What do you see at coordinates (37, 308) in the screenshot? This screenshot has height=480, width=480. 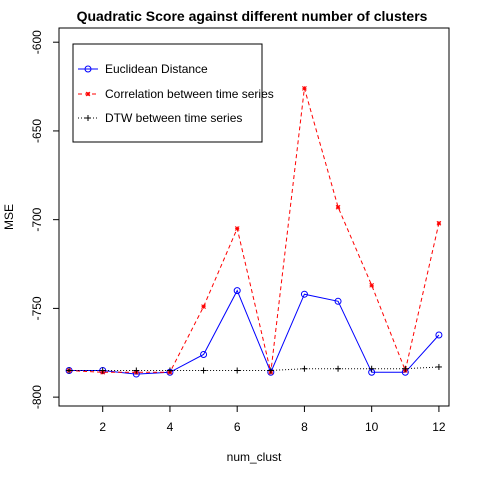 I see `y-tick-label: -750` at bounding box center [37, 308].